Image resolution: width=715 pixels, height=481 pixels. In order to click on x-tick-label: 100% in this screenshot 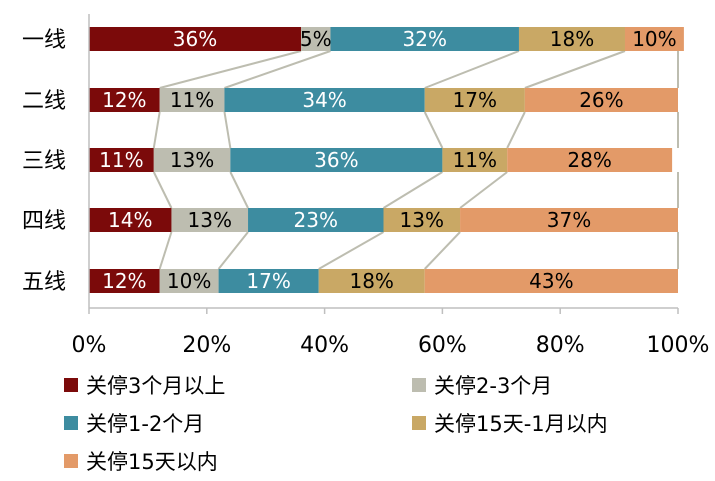, I will do `click(678, 345)`.